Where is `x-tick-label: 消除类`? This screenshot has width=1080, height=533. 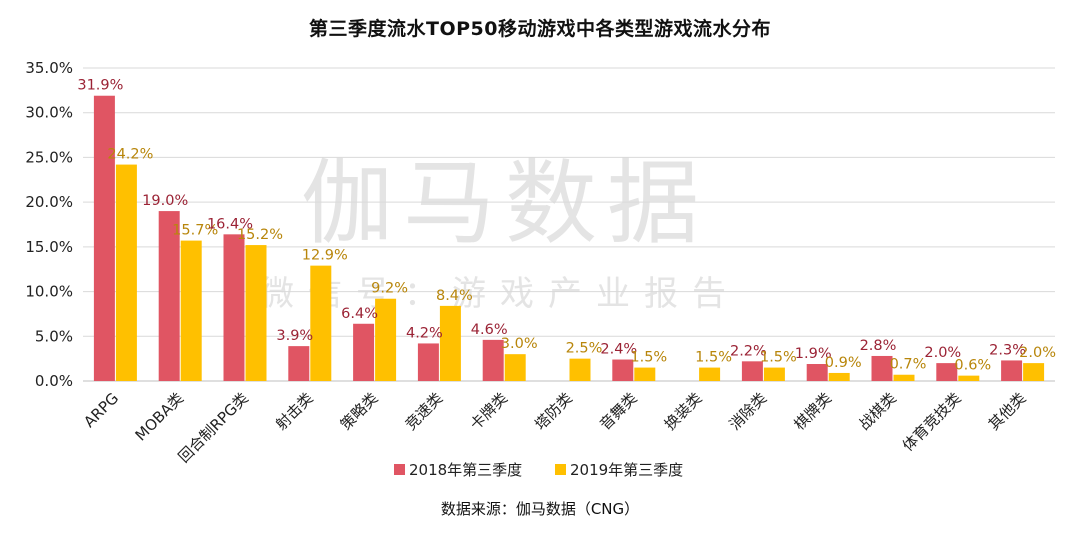
x-tick-label: 消除类 is located at coordinates (748, 411).